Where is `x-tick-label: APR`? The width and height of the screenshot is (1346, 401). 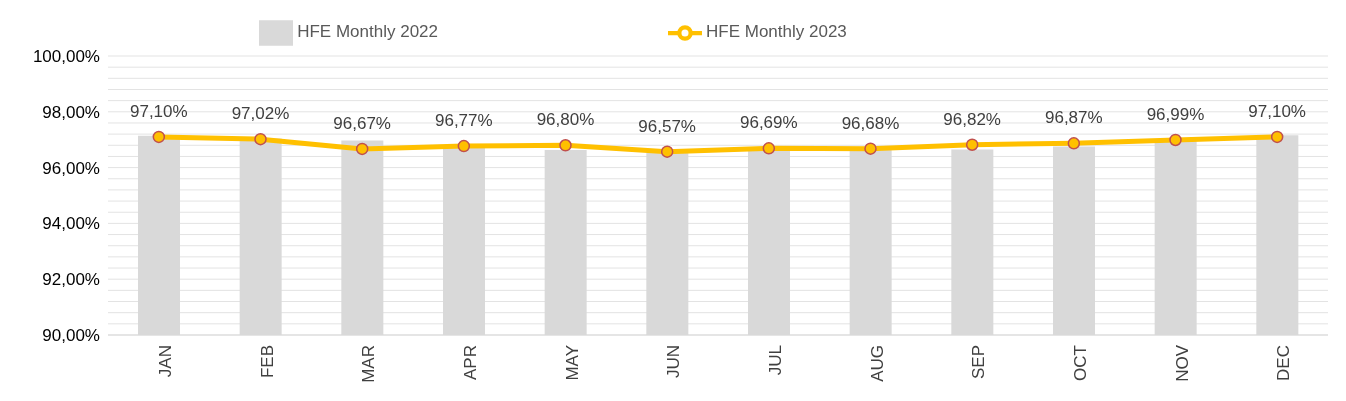 x-tick-label: APR is located at coordinates (470, 362).